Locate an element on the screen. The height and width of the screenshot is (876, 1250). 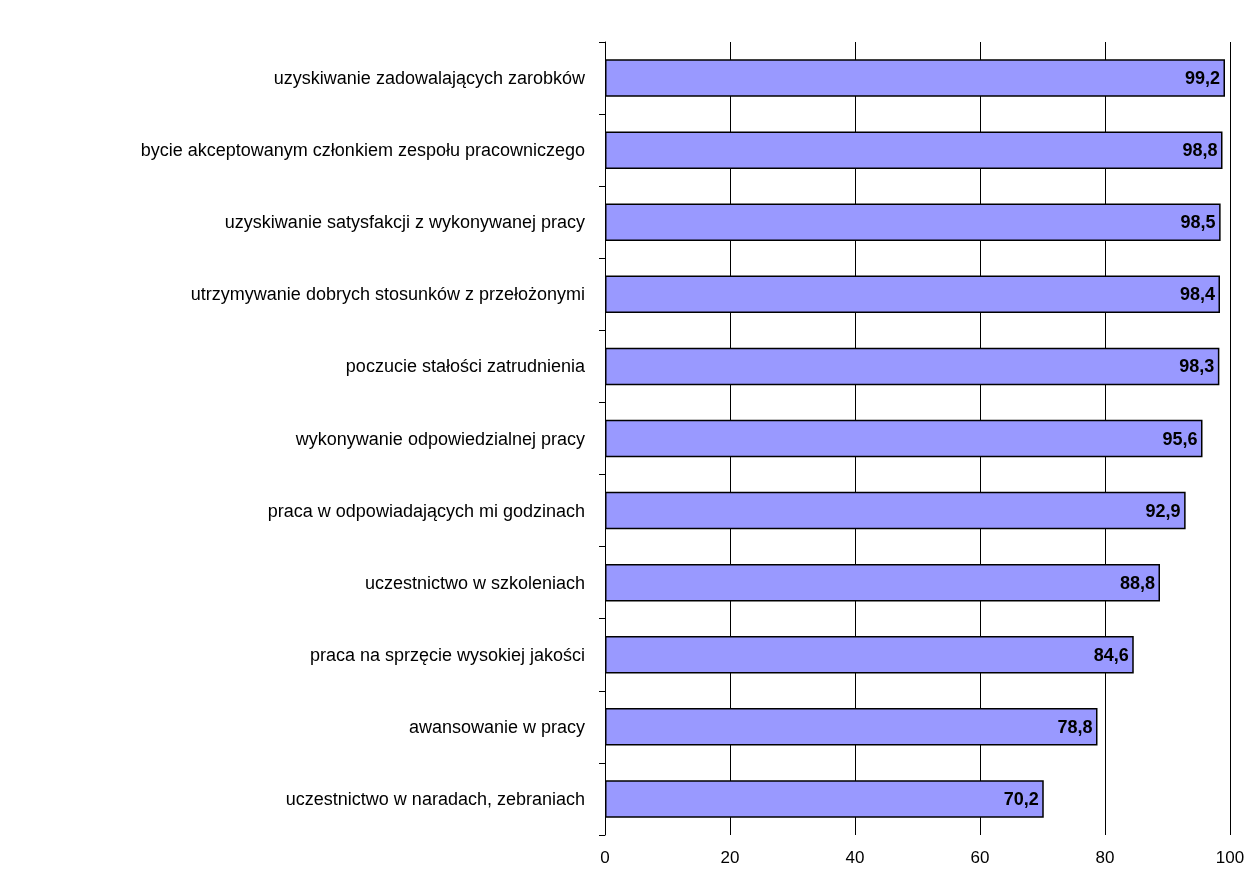
y-tick-label: uzyskiwanie zadowalających zarobków is located at coordinates (429, 78).